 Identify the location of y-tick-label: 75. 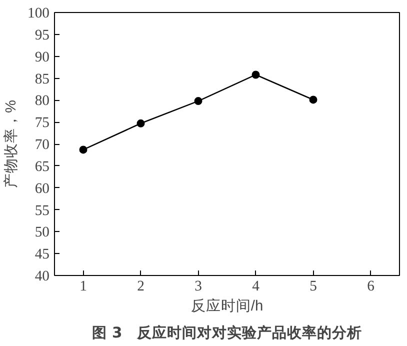
(42, 123).